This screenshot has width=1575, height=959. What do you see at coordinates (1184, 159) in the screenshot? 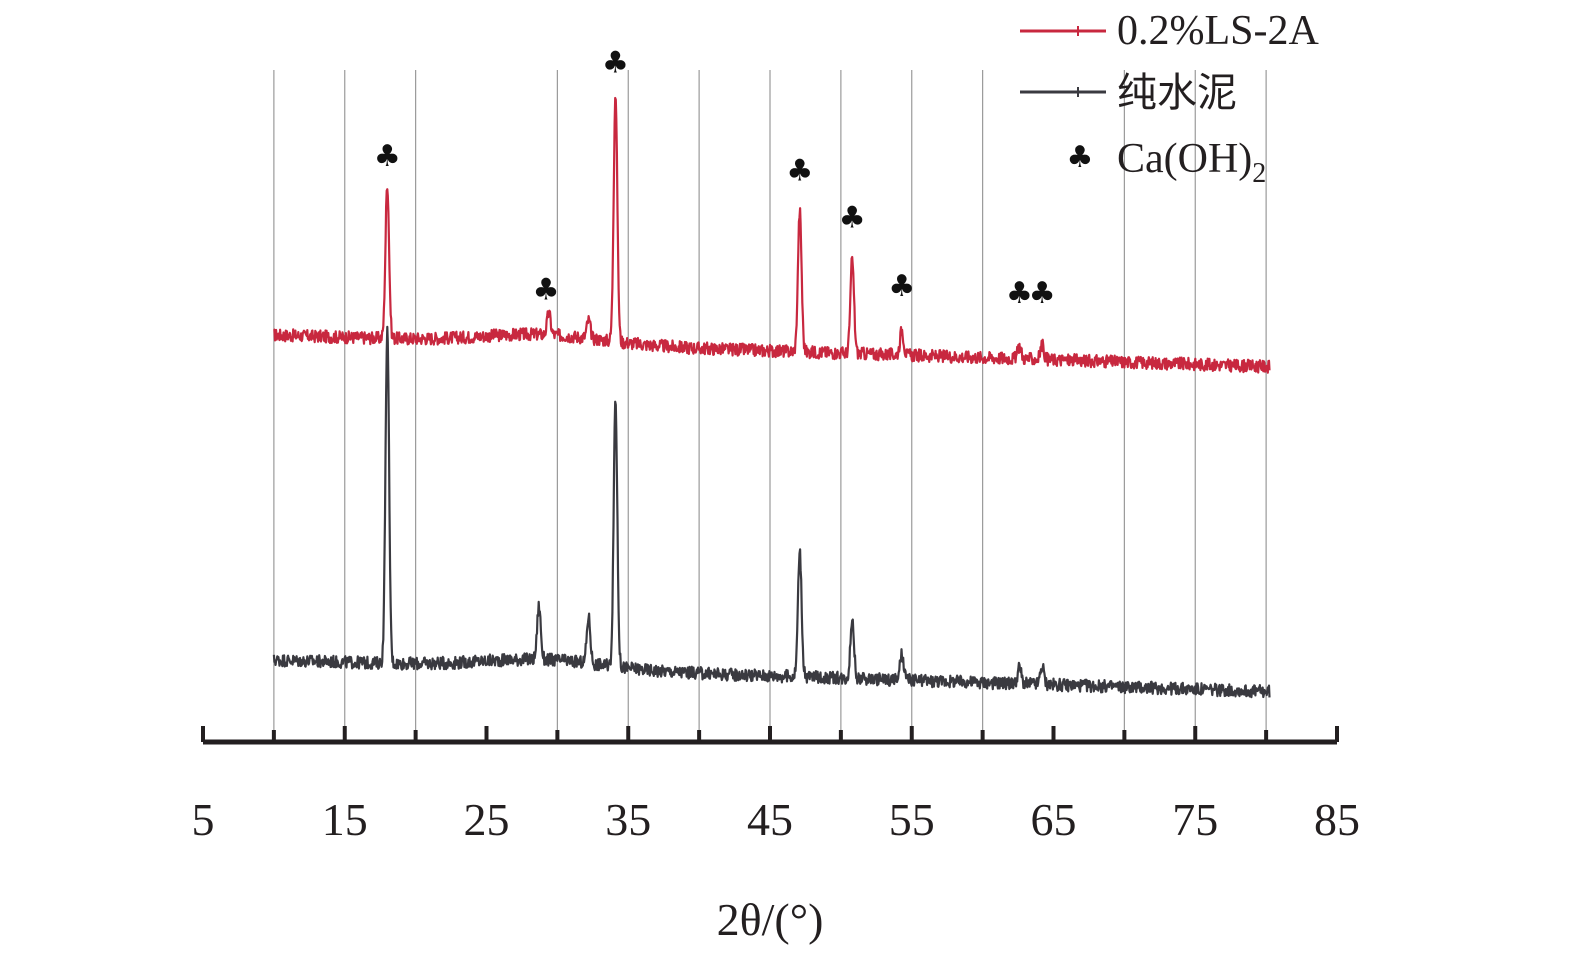
I see `legend-label-2-main: Ca(OH)` at bounding box center [1184, 159].